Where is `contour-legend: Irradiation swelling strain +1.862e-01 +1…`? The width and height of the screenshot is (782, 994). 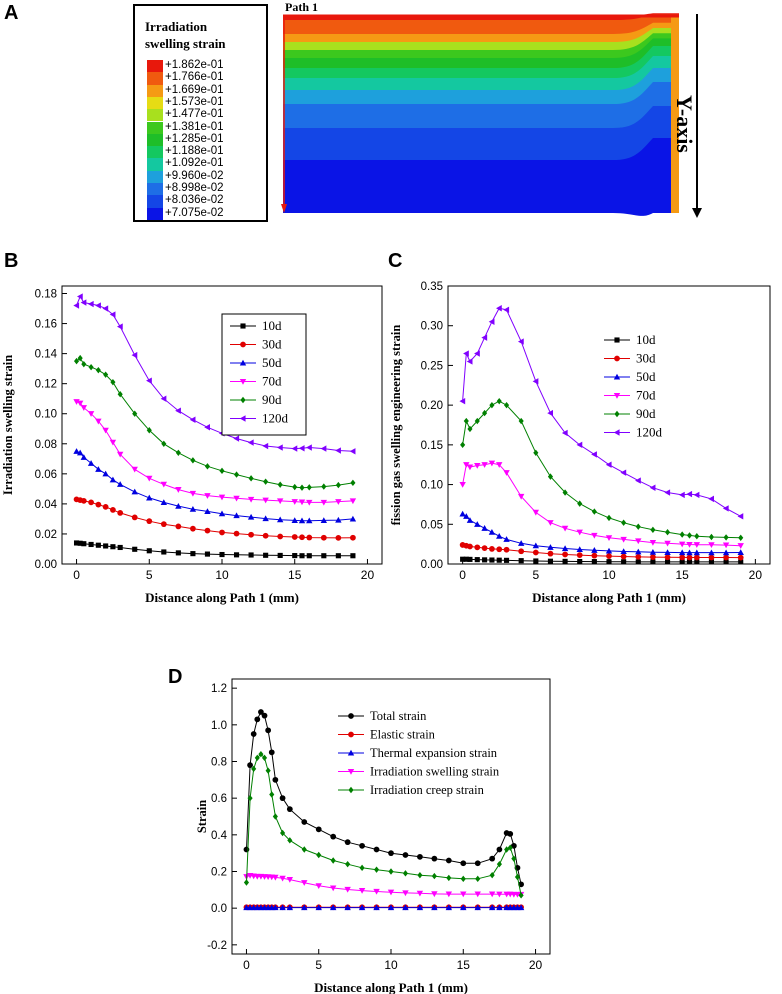 contour-legend: Irradiation swelling strain +1.862e-01 +1… is located at coordinates (200, 113).